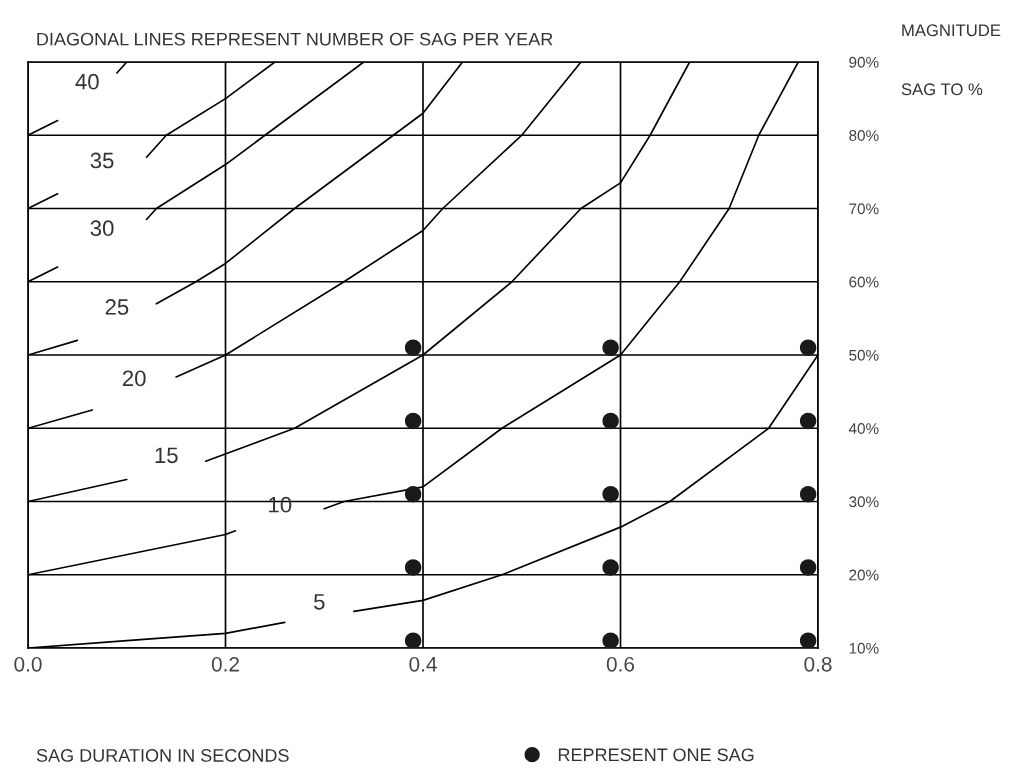 The image size is (1016, 781). Describe the element at coordinates (656, 755) in the screenshot. I see `legend-label: REPRESENT ONE SAG` at that location.